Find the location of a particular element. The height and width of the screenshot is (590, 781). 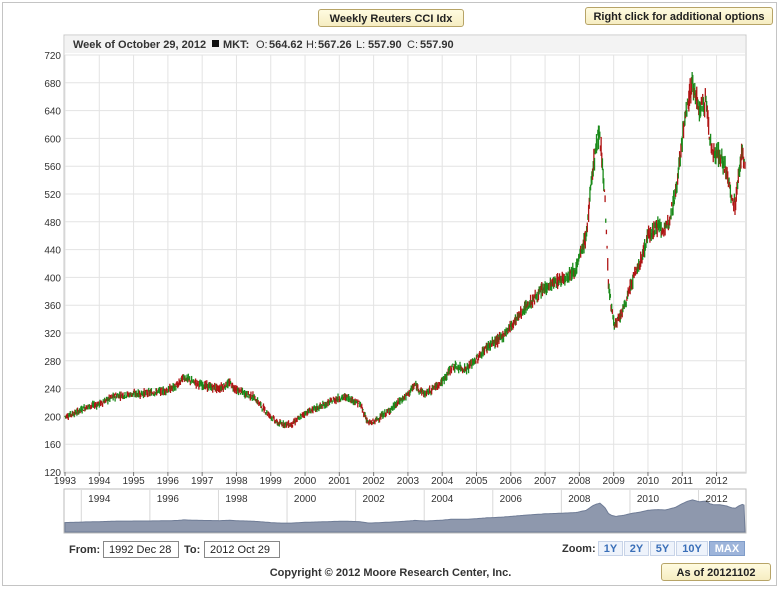

x-tick-label: 2008 is located at coordinates (579, 481).